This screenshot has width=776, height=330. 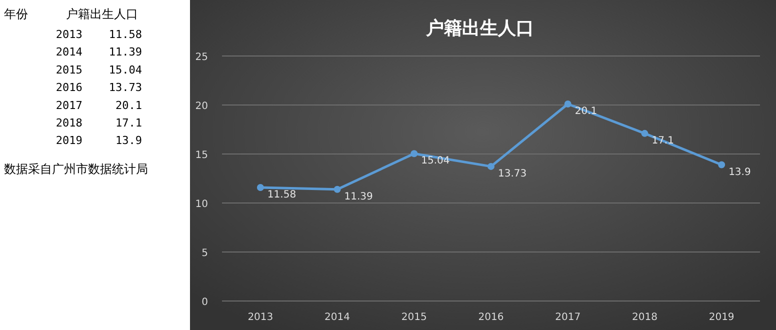 What do you see at coordinates (479, 28) in the screenshot?
I see `chart-title: 户籍出生人口` at bounding box center [479, 28].